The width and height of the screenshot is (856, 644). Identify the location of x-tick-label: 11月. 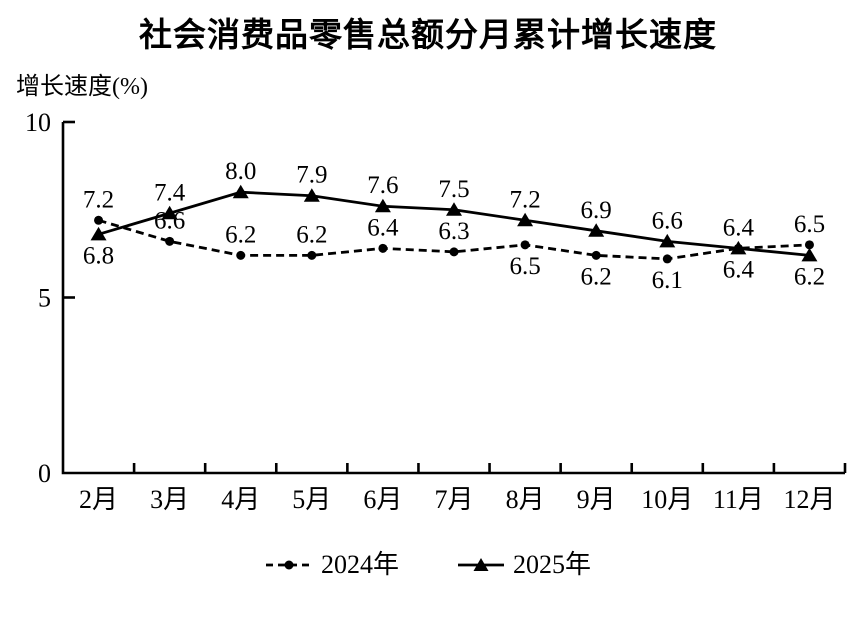
(738, 499).